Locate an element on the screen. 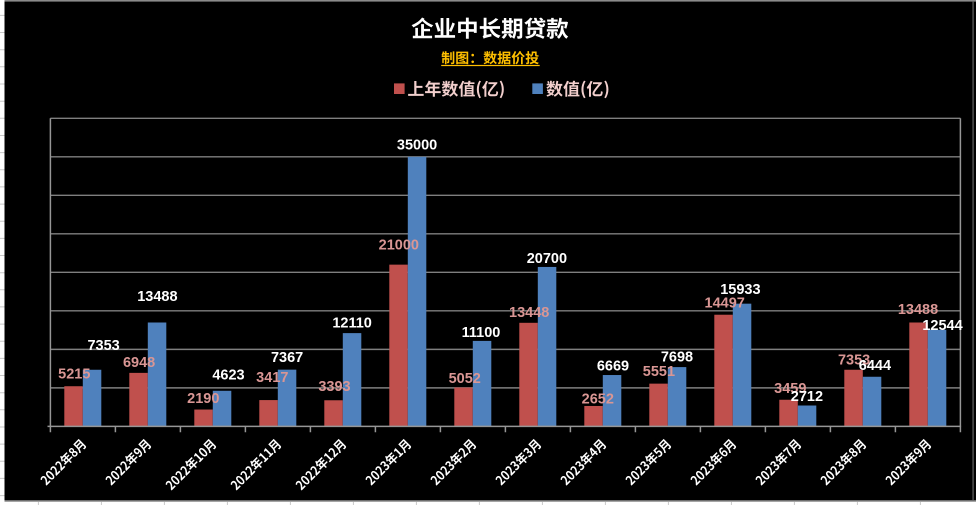 Image resolution: width=976 pixels, height=505 pixels. svg-text: 20700 is located at coordinates (547, 259).